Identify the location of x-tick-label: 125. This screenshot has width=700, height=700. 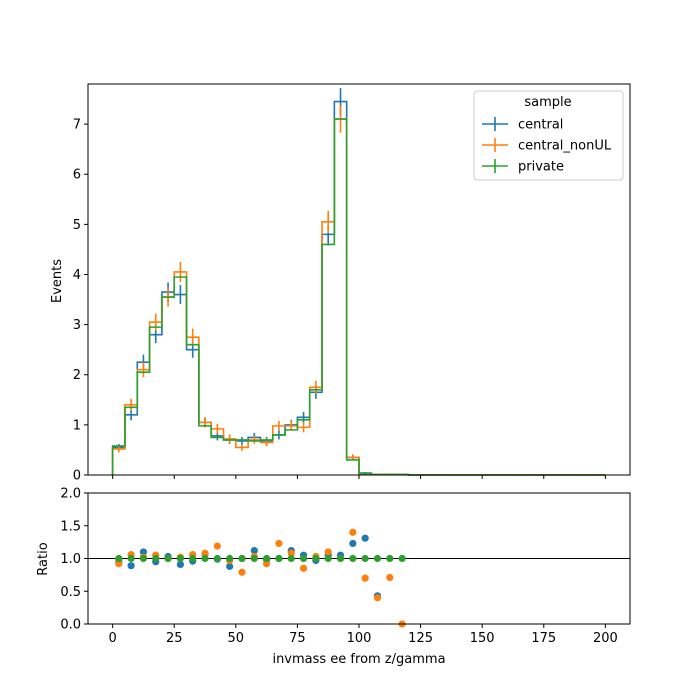
(420, 638).